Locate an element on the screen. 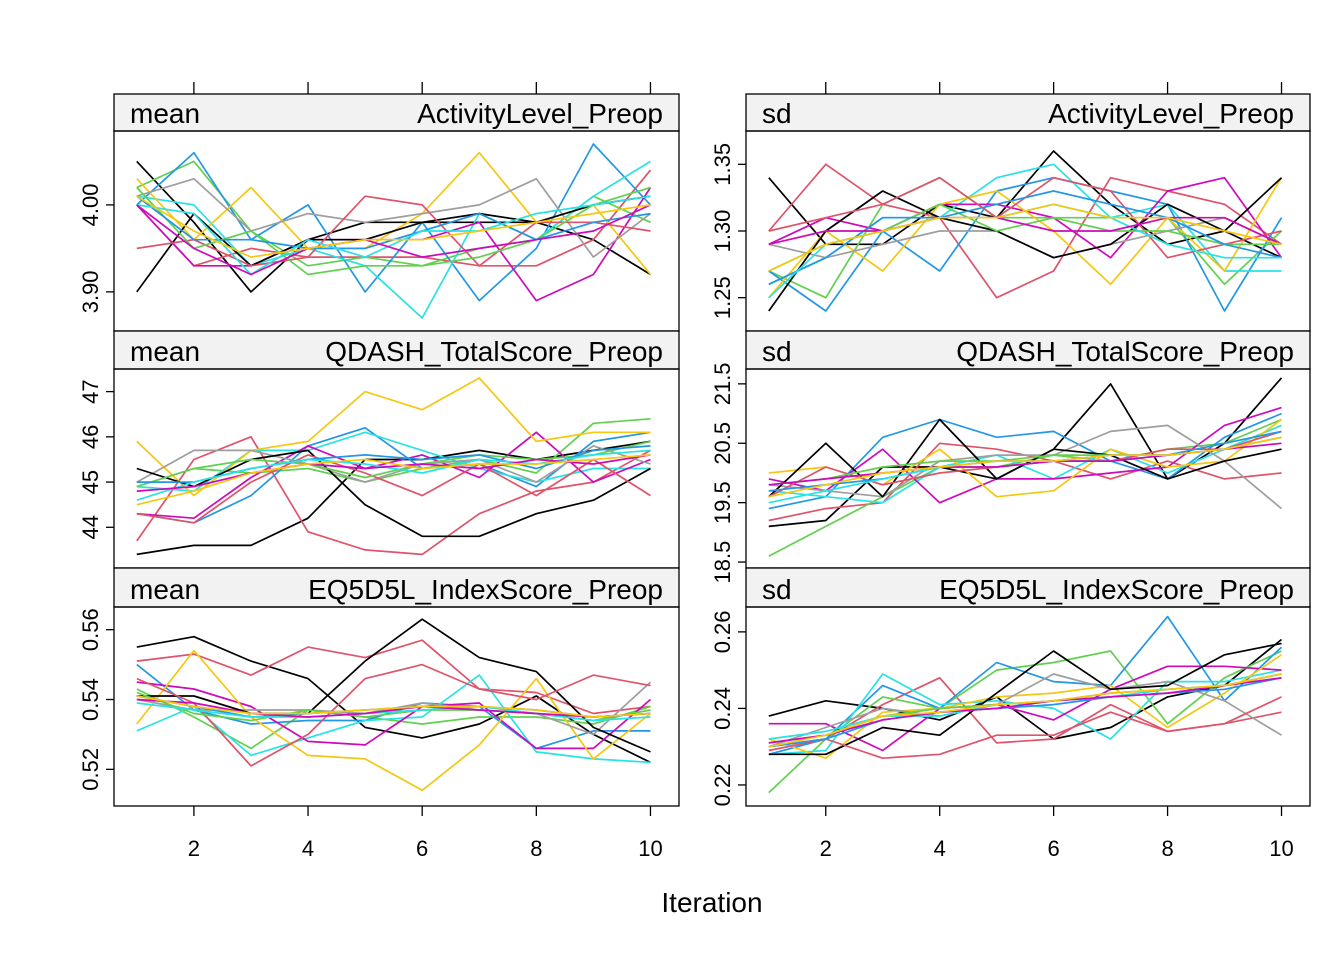  y-tick-label: 1.30 is located at coordinates (722, 231).